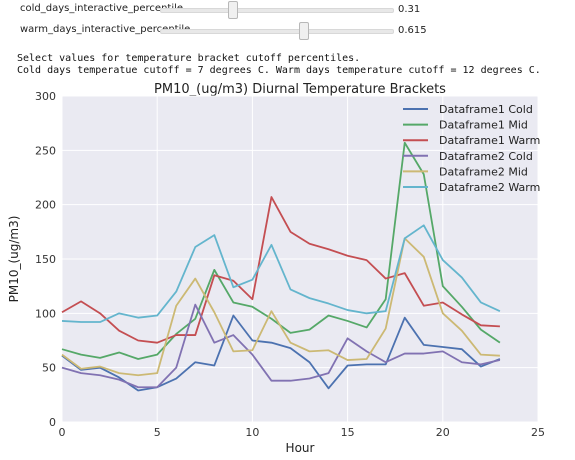 The image size is (575, 460). What do you see at coordinates (277, 31) in the screenshot?
I see `warm-percentile-slider-track` at bounding box center [277, 31].